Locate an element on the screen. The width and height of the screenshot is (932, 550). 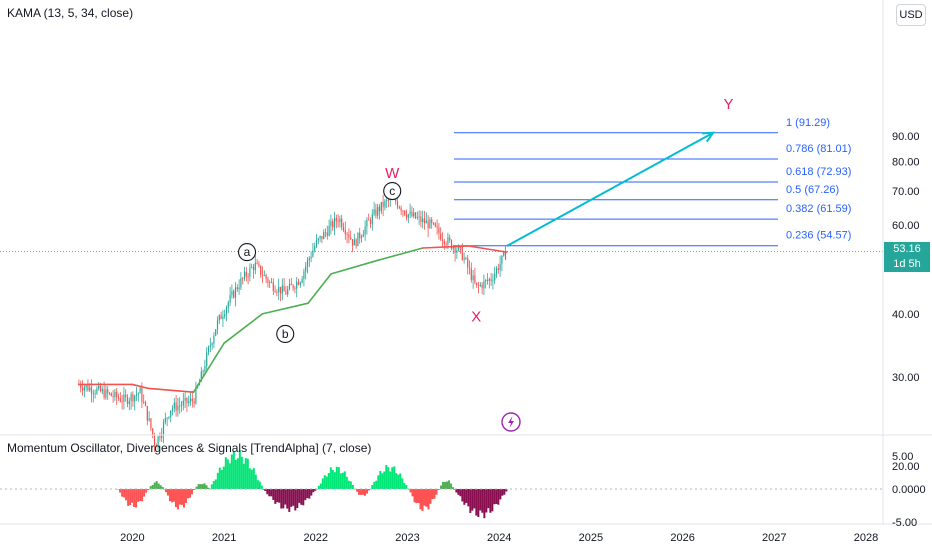
wave-label: a is located at coordinates (247, 252).